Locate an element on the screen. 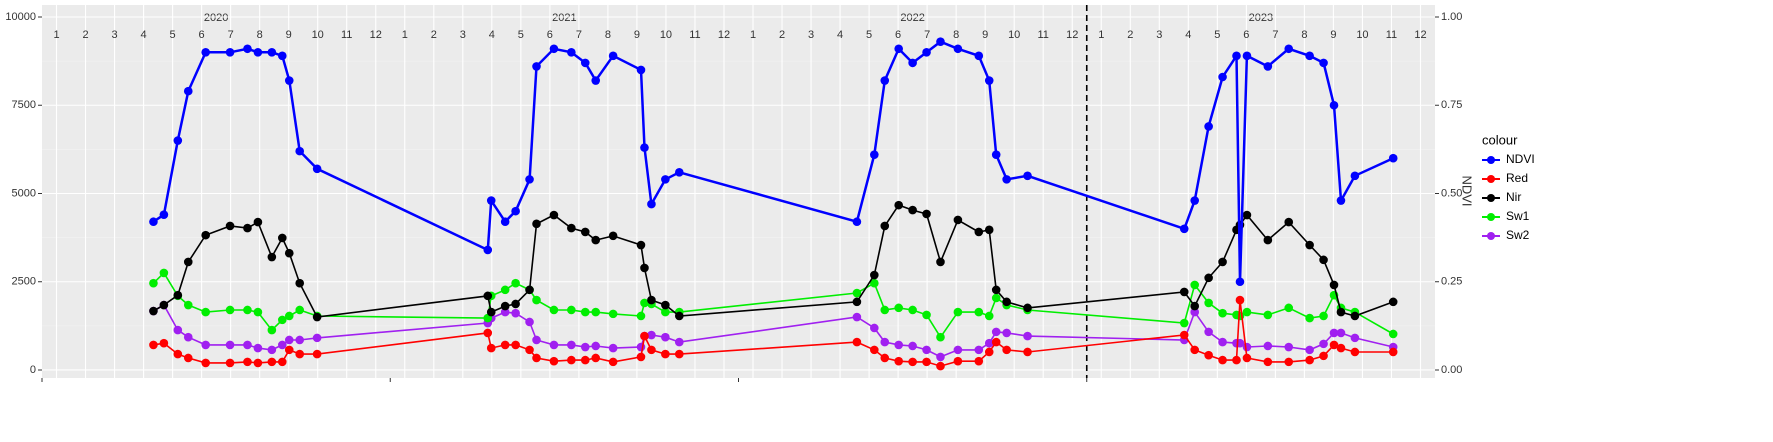 This screenshot has width=1773, height=442. year-label: 2021 is located at coordinates (564, 18).